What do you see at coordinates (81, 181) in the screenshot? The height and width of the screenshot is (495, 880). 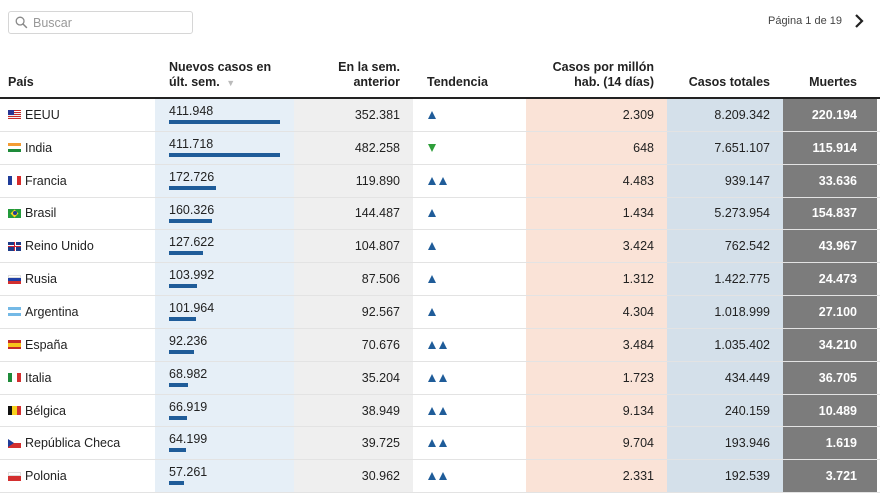 I see `country-cell: Francia` at bounding box center [81, 181].